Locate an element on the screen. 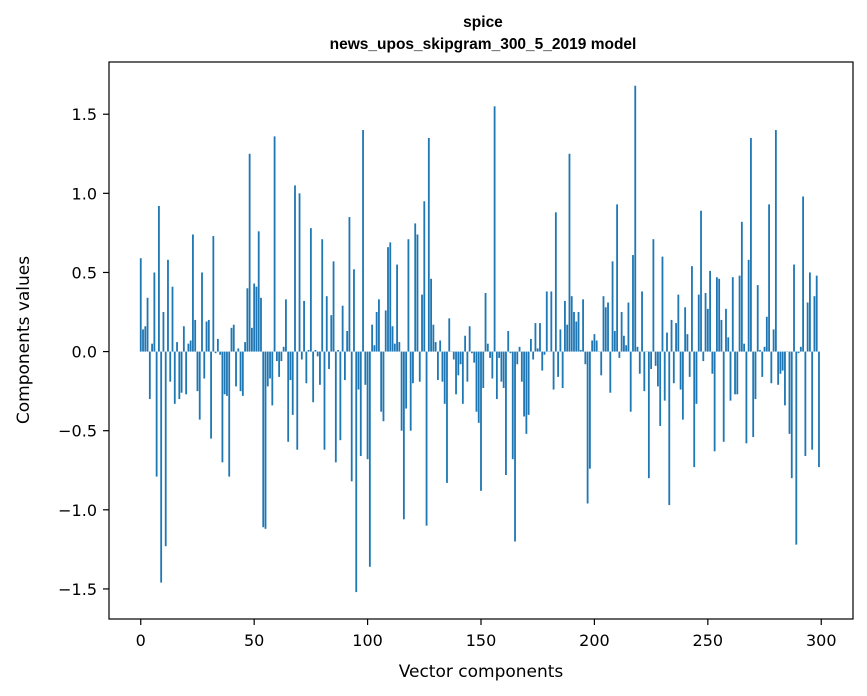 This screenshot has height=696, width=867. x-tick-label: 0 is located at coordinates (141, 640).